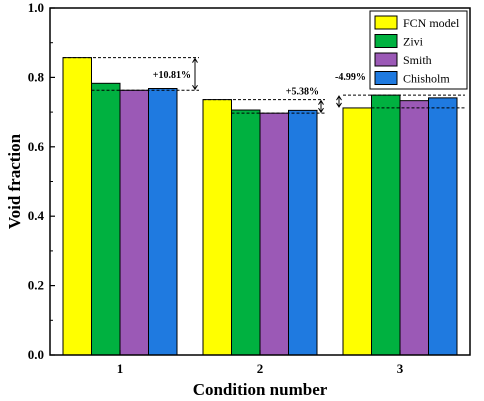  What do you see at coordinates (36, 285) in the screenshot?
I see `y-tick-label: 0.2` at bounding box center [36, 285].